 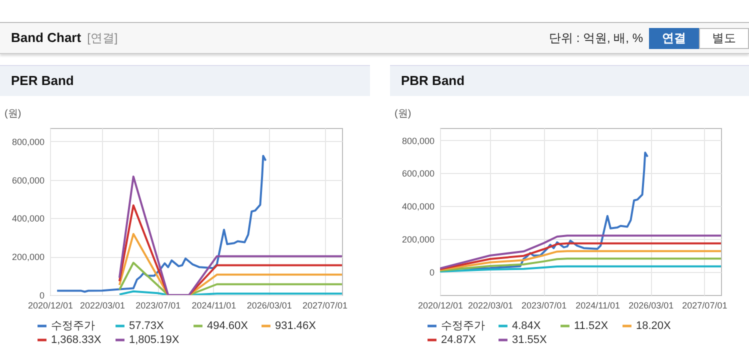 What do you see at coordinates (296, 326) in the screenshot?
I see `legend-label: 931.46X` at bounding box center [296, 326].